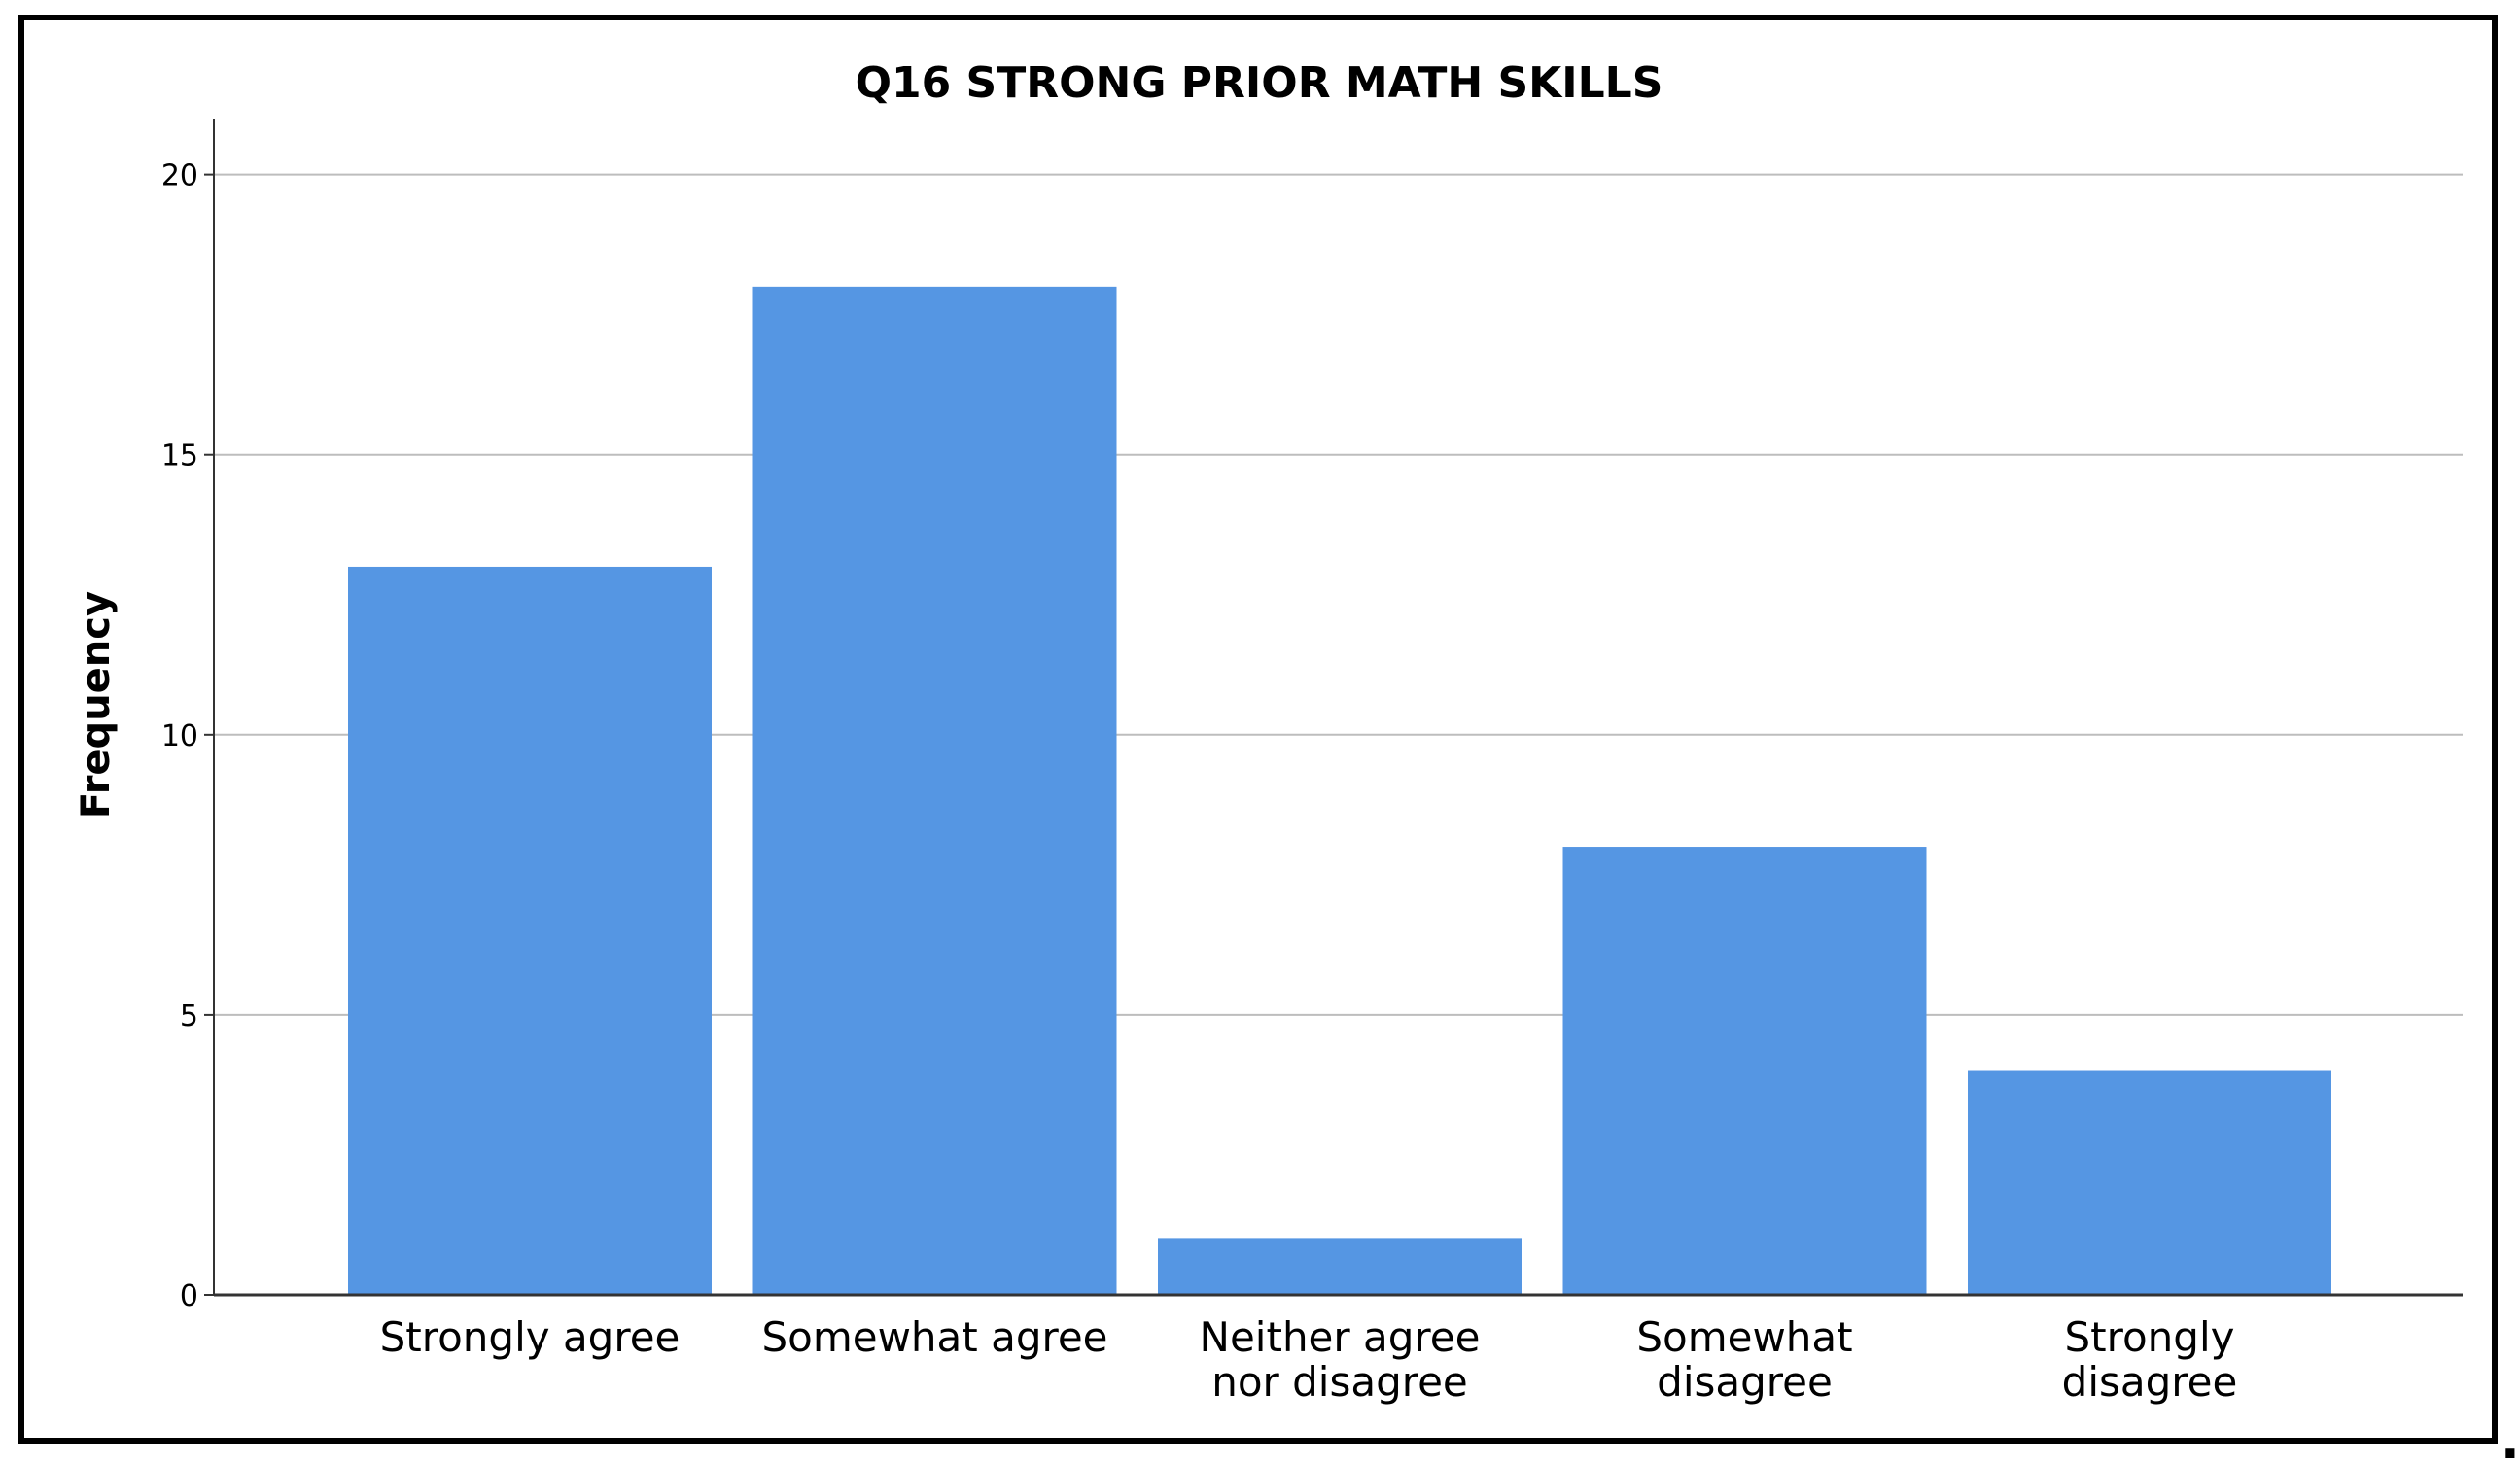 The width and height of the screenshot is (2520, 1464). What do you see at coordinates (179, 456) in the screenshot?
I see `y-tick-label: 15` at bounding box center [179, 456].